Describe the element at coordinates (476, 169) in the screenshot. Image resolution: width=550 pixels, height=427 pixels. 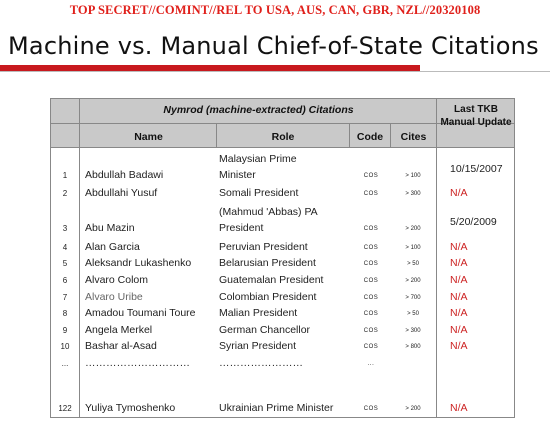
I see `row-last-update: 10/15/2007` at that location.